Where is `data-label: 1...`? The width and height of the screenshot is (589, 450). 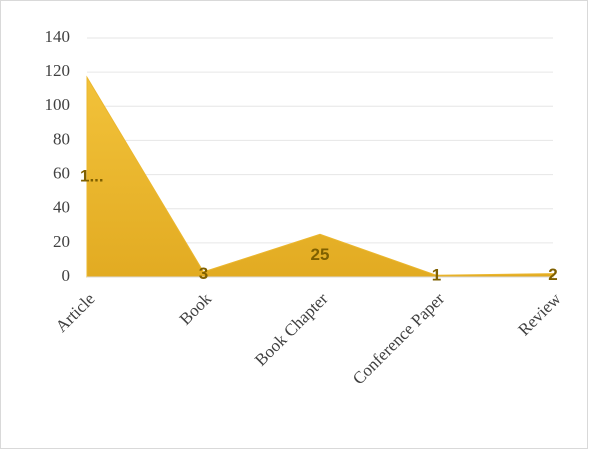
data-label: 1... is located at coordinates (92, 176).